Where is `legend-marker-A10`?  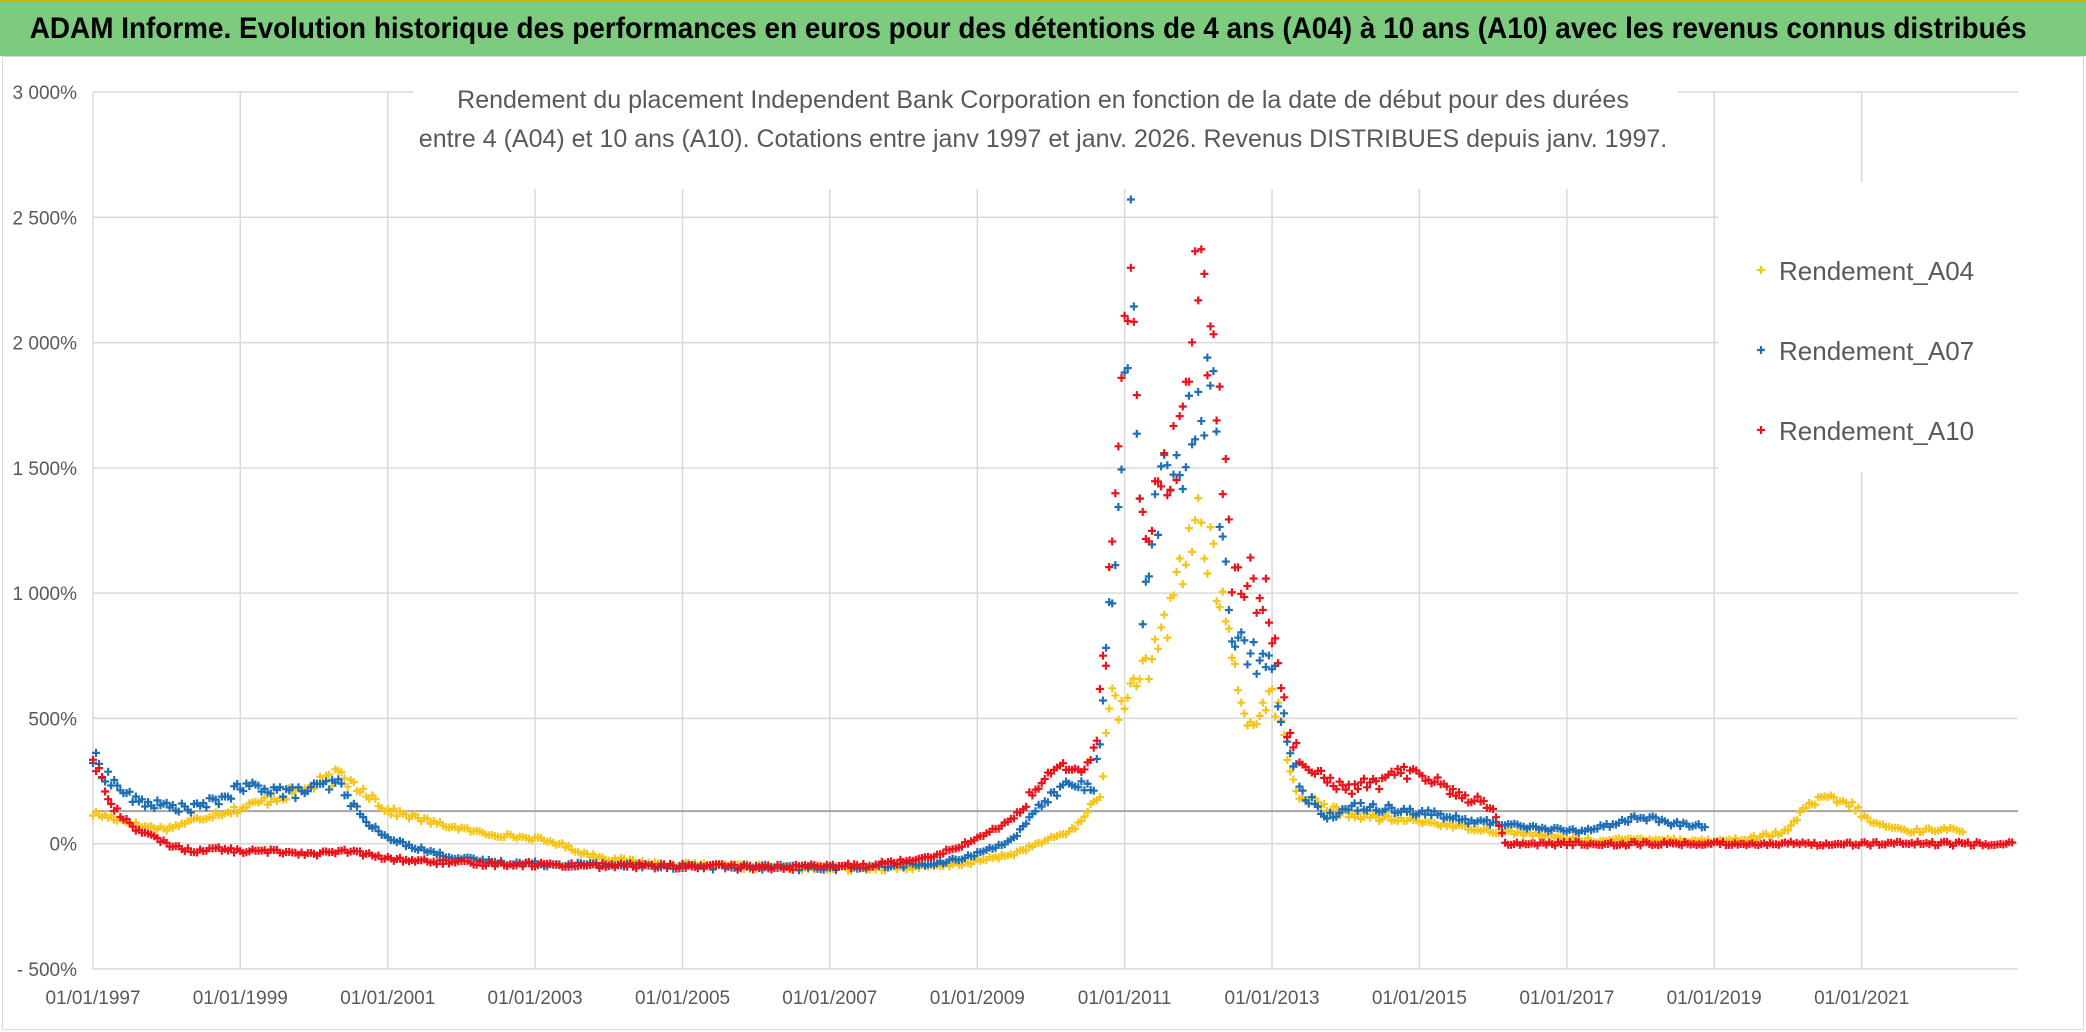 legend-marker-A10 is located at coordinates (1761, 430).